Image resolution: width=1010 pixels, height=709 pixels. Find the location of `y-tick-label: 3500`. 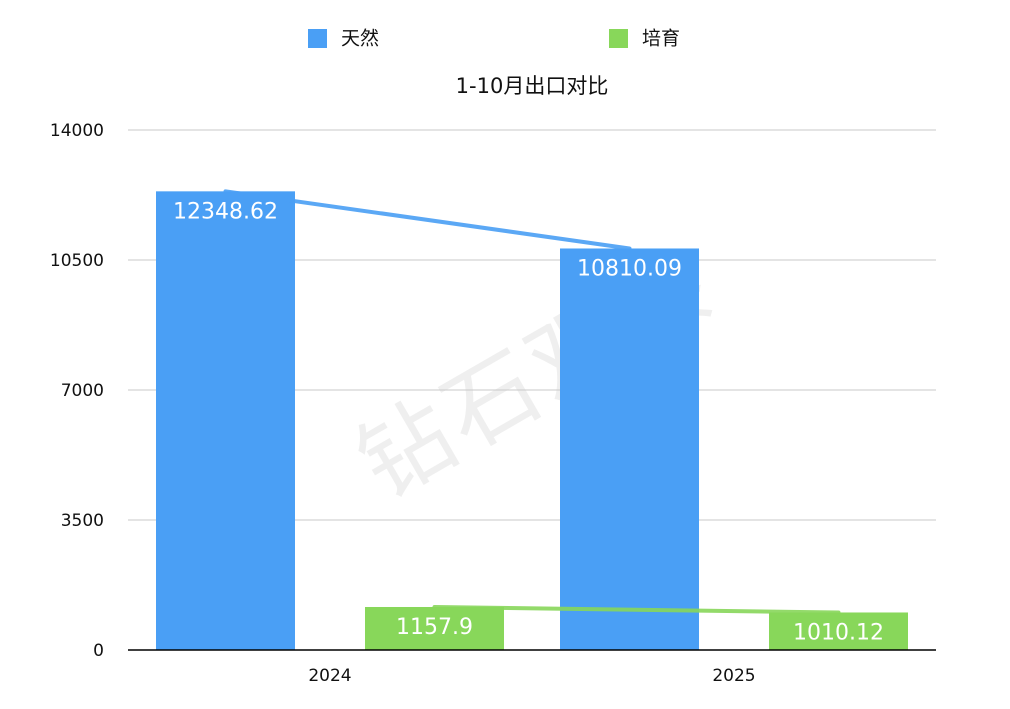

y-tick-label: 3500 is located at coordinates (82, 521).